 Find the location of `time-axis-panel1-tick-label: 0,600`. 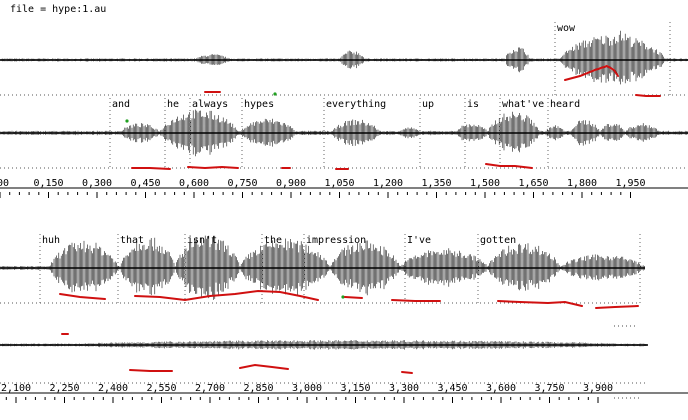

time-axis-panel1-tick-label: 0,600 is located at coordinates (194, 183).